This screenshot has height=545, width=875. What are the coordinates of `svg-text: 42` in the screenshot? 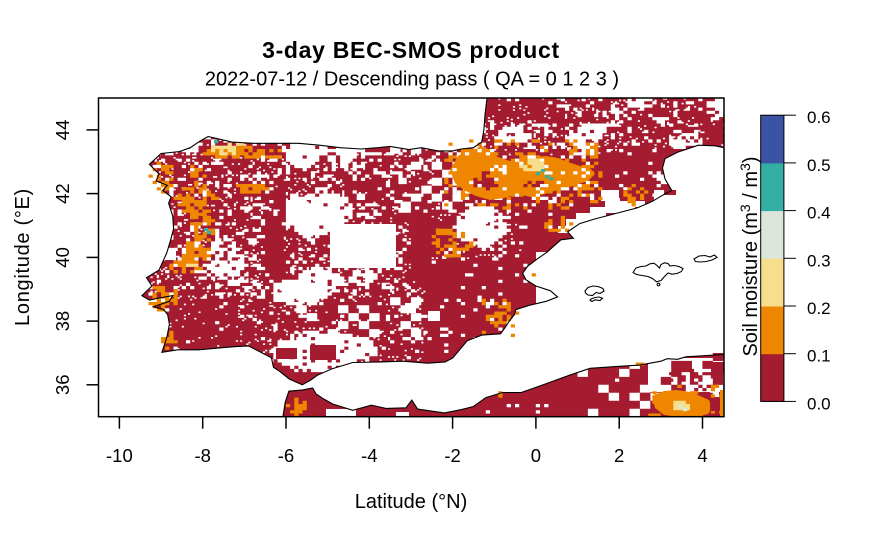 It's located at (62, 193).